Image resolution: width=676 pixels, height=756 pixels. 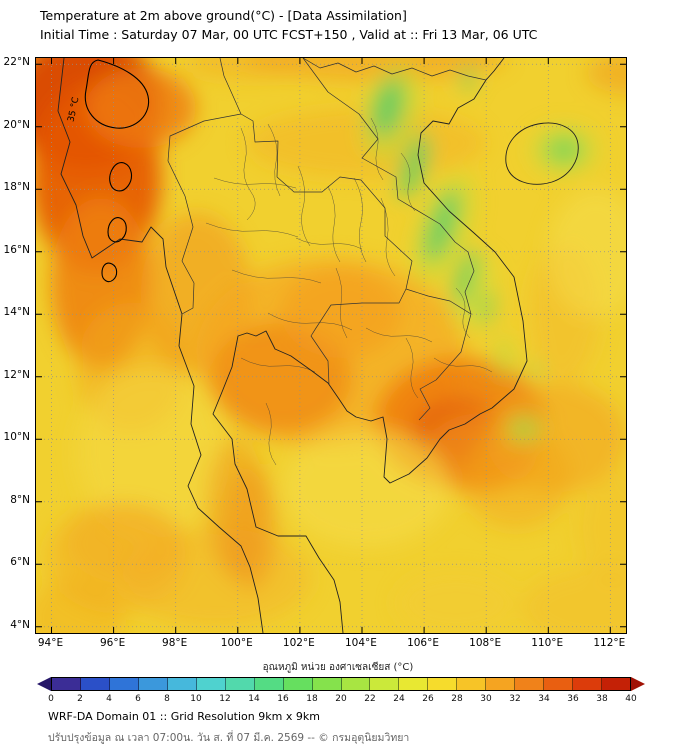 I want to click on colorbar-tick-label: 14, so click(x=254, y=699).